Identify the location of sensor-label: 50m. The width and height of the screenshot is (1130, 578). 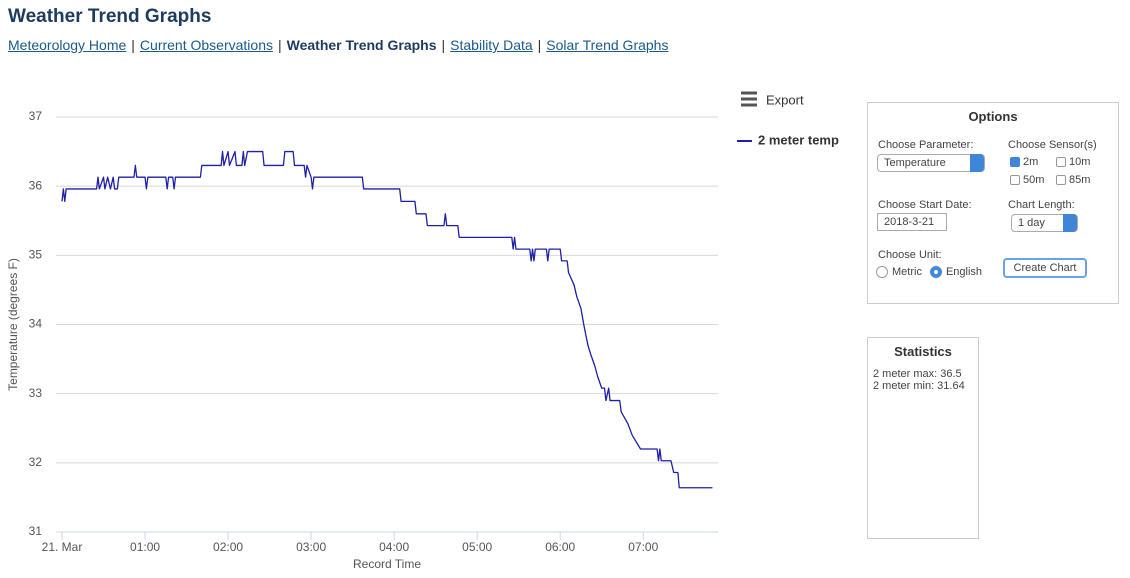
(1034, 180).